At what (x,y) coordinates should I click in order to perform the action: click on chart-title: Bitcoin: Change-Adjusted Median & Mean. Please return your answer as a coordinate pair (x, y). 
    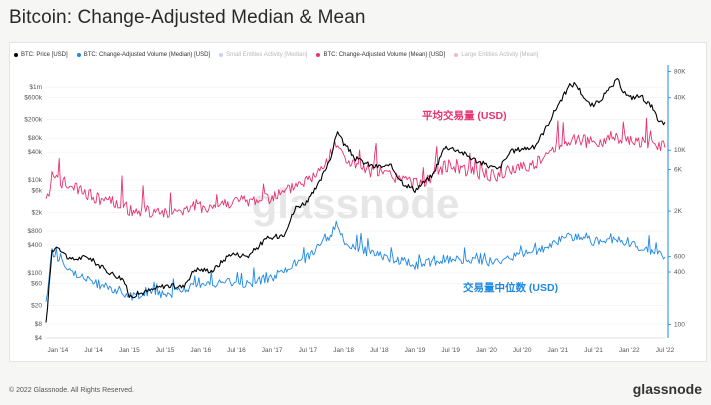
    Looking at the image, I should click on (187, 17).